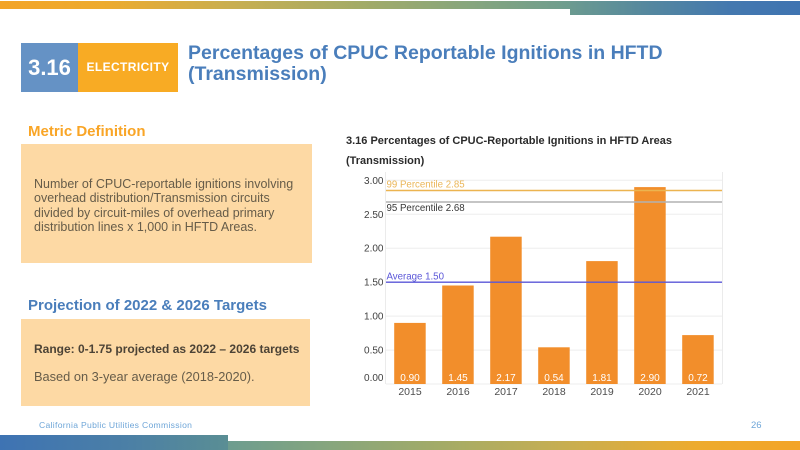 This screenshot has width=800, height=450. I want to click on svg-text: 1.81, so click(602, 378).